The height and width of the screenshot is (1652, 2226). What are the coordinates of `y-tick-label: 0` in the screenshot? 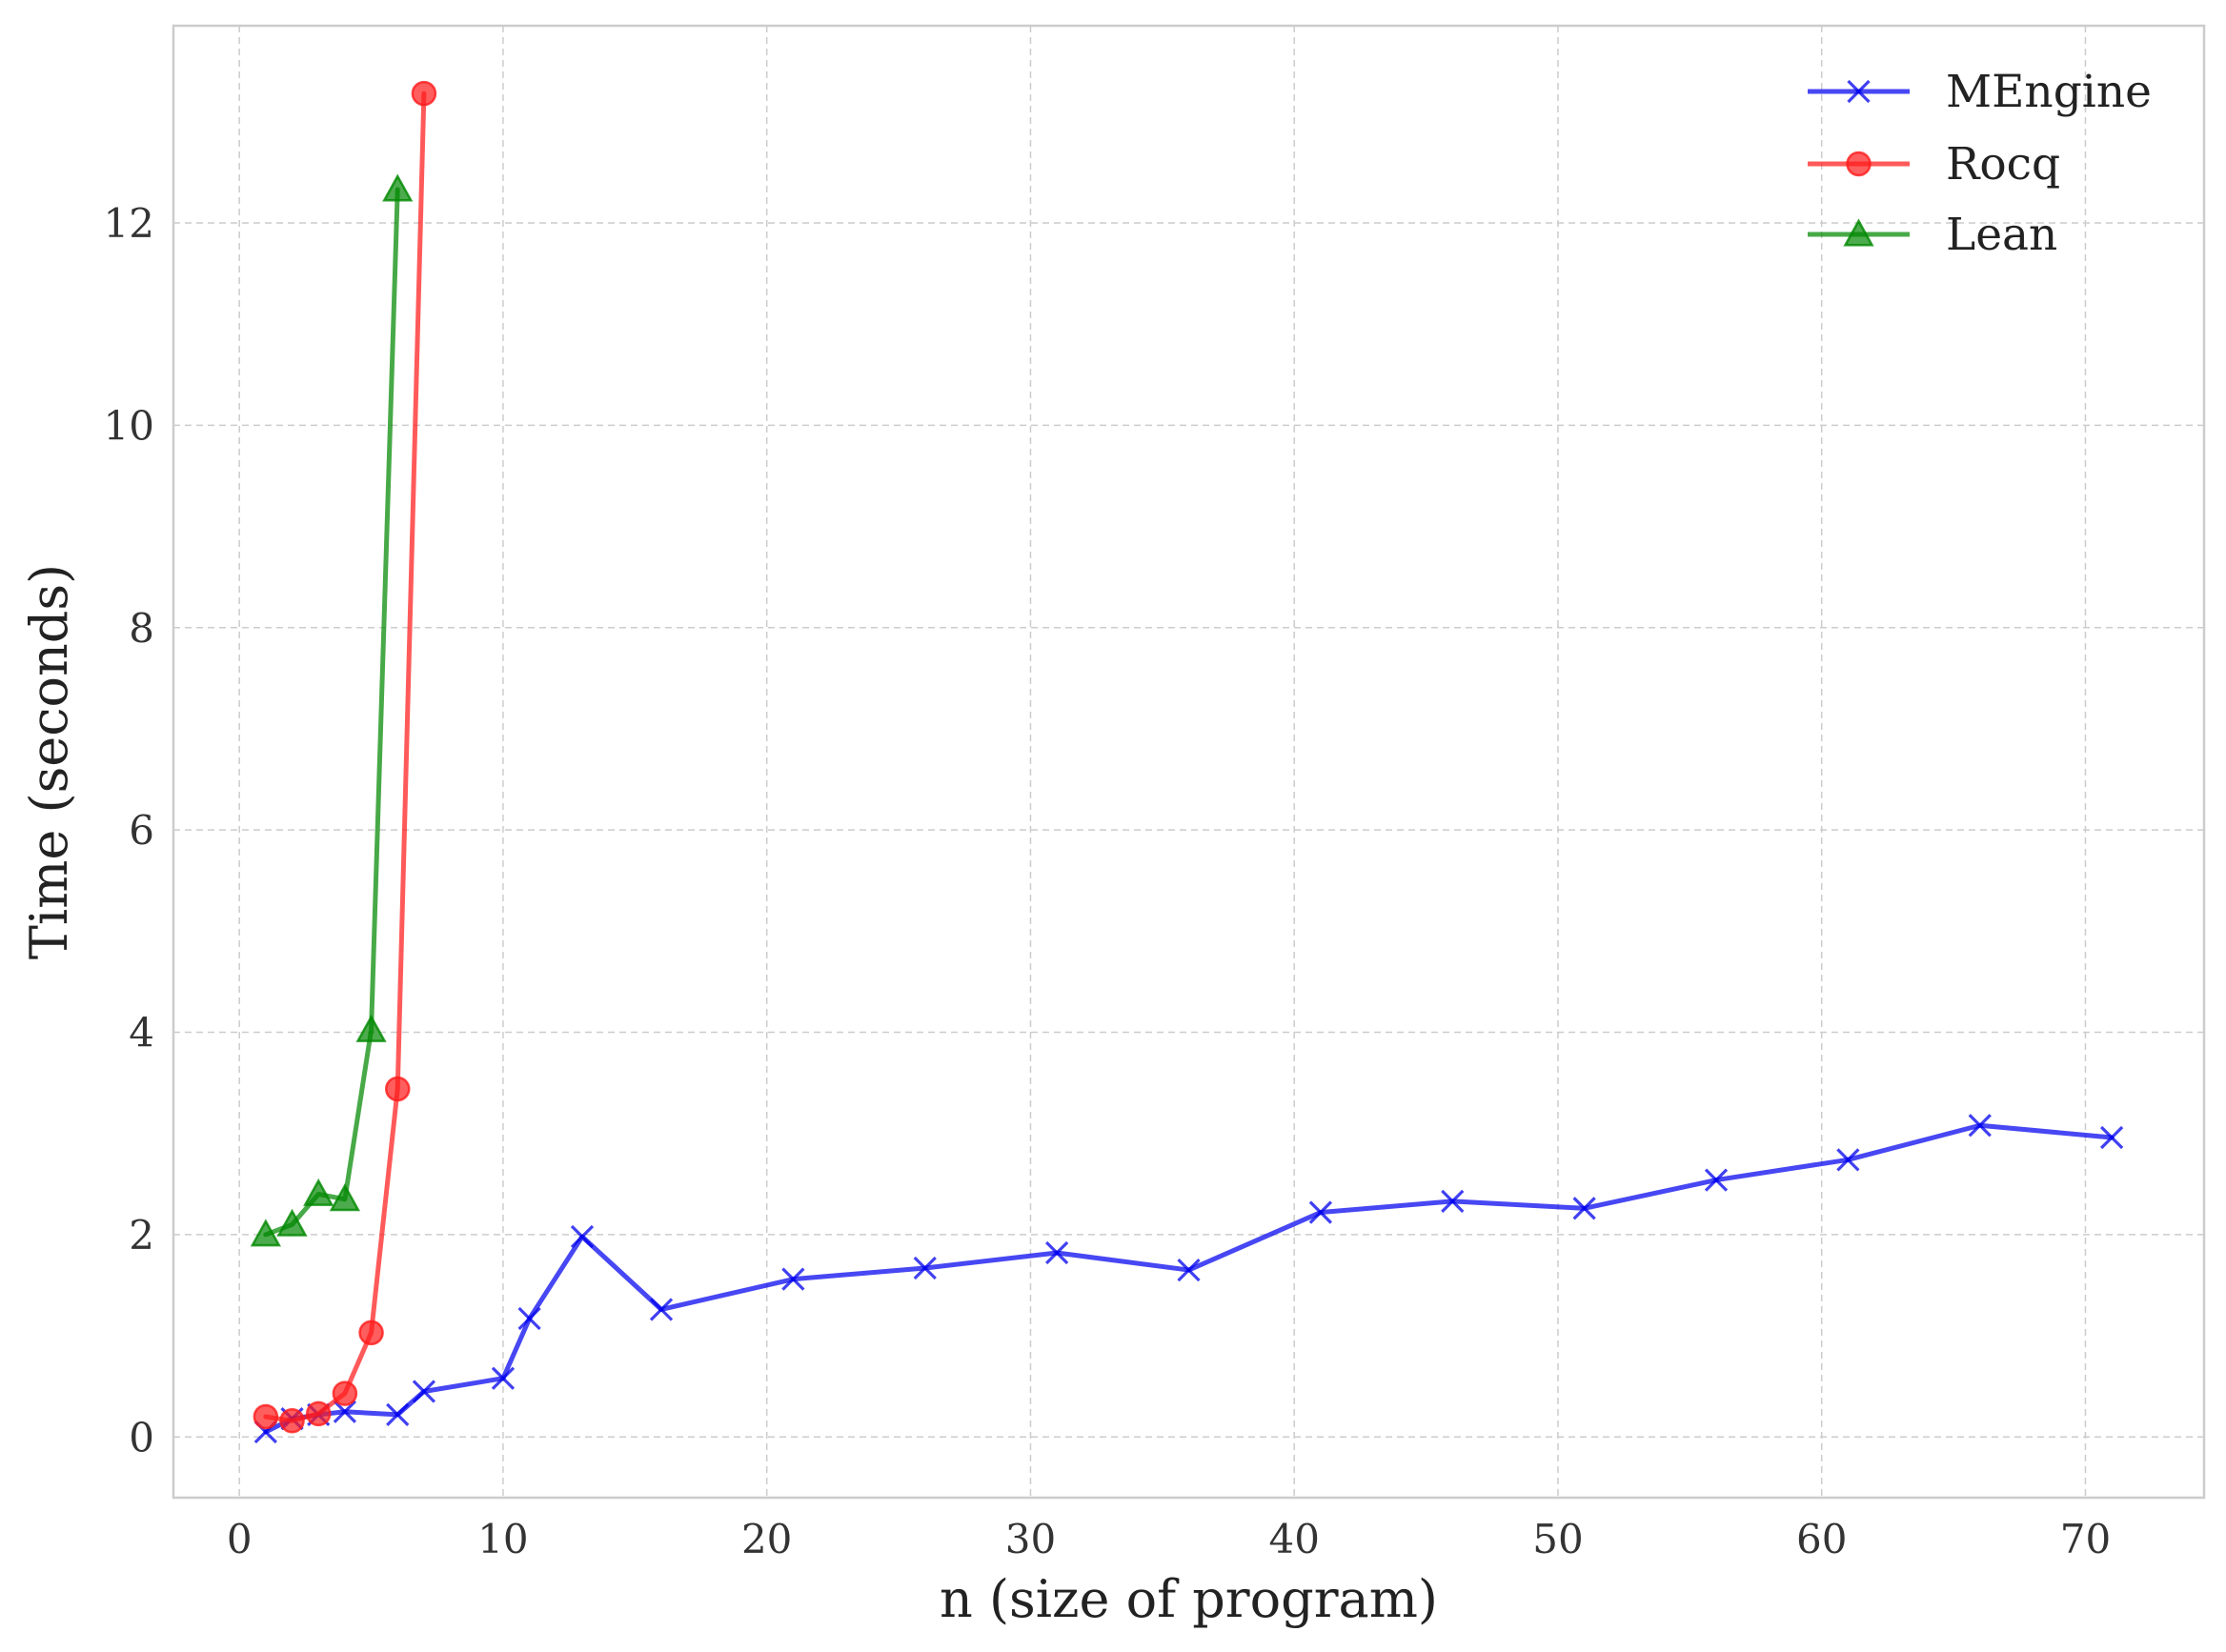 It's located at (141, 1437).